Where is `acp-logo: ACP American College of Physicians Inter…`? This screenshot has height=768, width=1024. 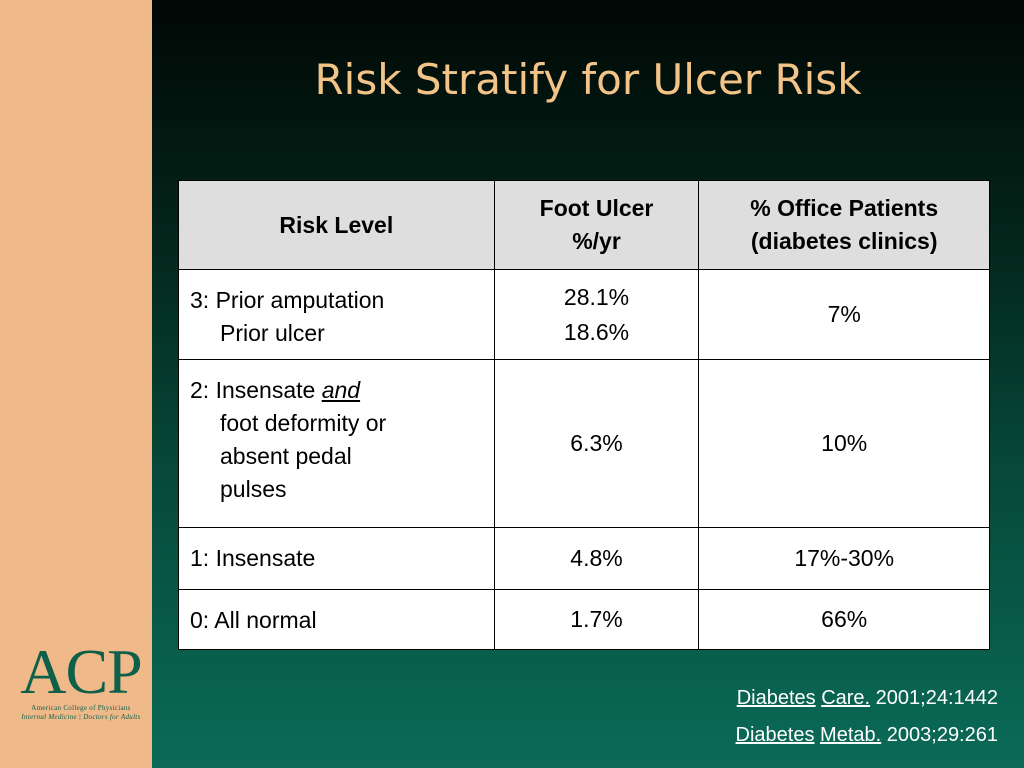
acp-logo: ACP American College of Physicians Inter… is located at coordinates (81, 679).